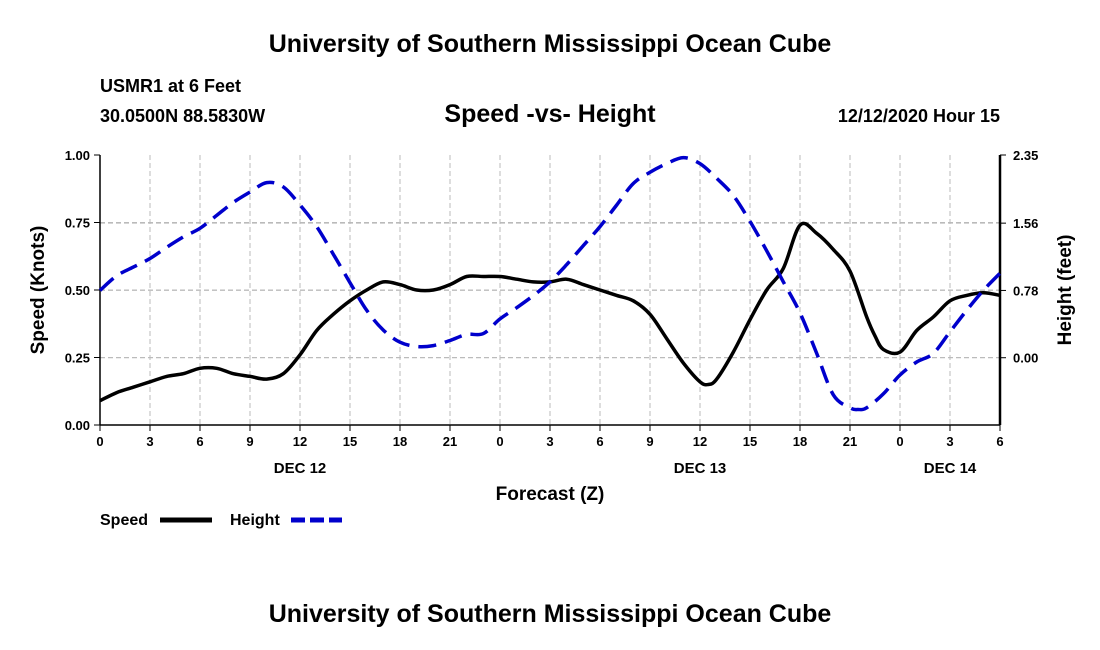 This screenshot has width=1100, height=650. What do you see at coordinates (950, 468) in the screenshot?
I see `date-label: DEC 14` at bounding box center [950, 468].